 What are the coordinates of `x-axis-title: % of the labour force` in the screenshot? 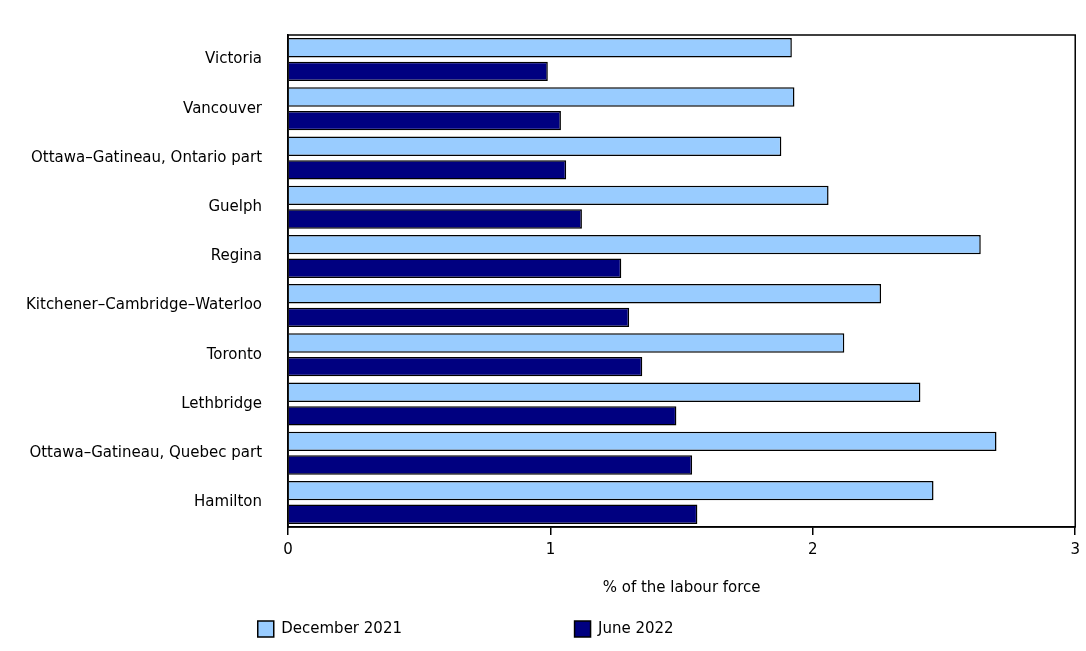 It's located at (681, 586).